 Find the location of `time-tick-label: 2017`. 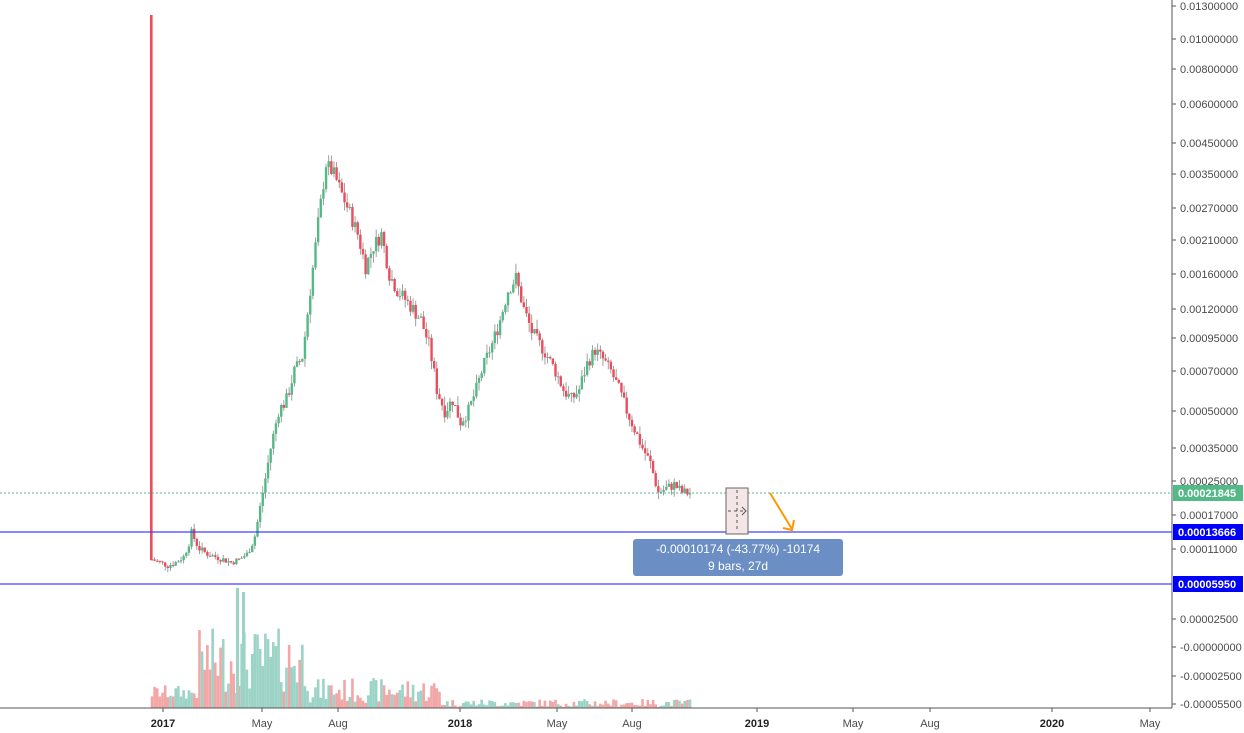

time-tick-label: 2017 is located at coordinates (163, 724).